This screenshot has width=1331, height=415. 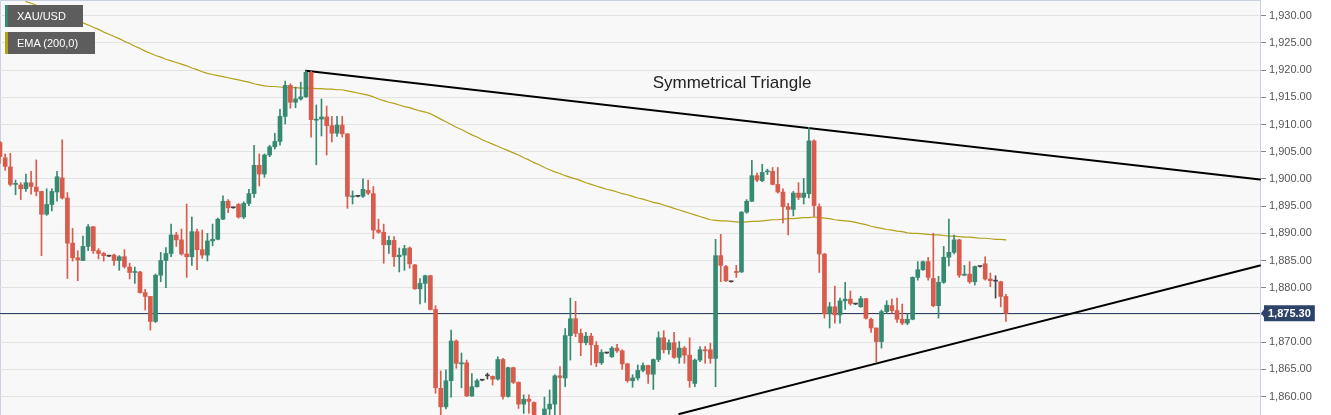 What do you see at coordinates (1290, 150) in the screenshot?
I see `y-tick-label: 1,905.00` at bounding box center [1290, 150].